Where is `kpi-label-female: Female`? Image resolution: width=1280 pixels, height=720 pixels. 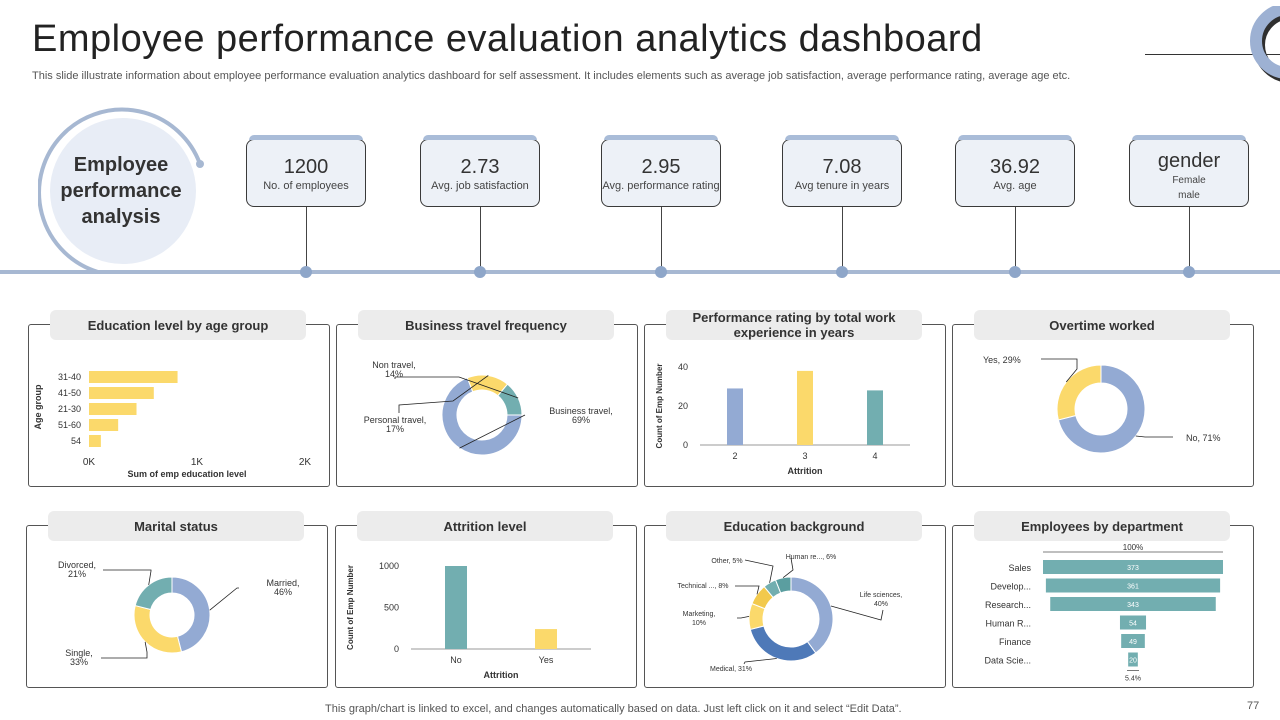 kpi-label-female: Female is located at coordinates (1189, 180).